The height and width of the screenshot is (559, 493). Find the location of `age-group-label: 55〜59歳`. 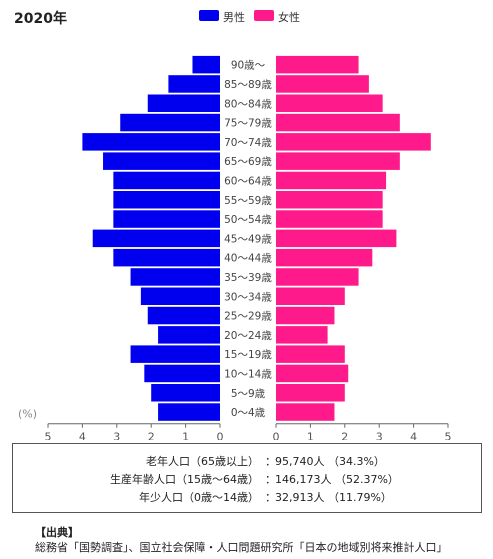

age-group-label: 55〜59歳 is located at coordinates (248, 201).